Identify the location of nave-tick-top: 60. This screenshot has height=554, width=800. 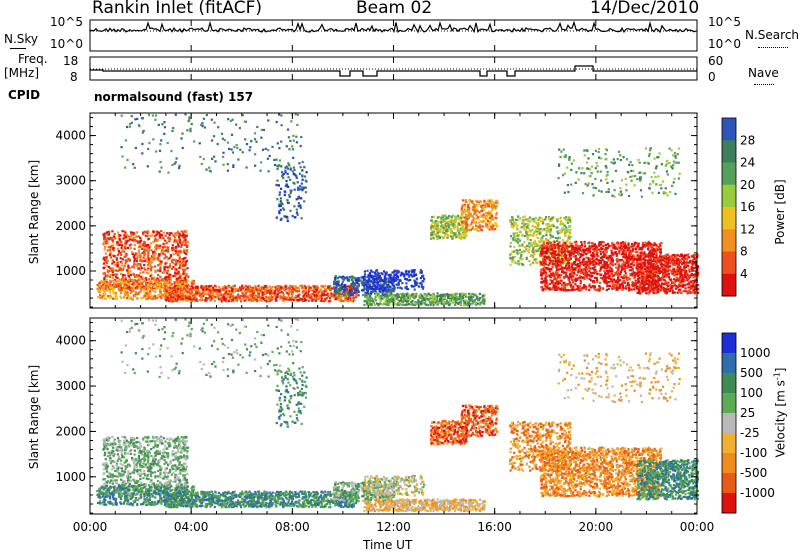
(716, 61).